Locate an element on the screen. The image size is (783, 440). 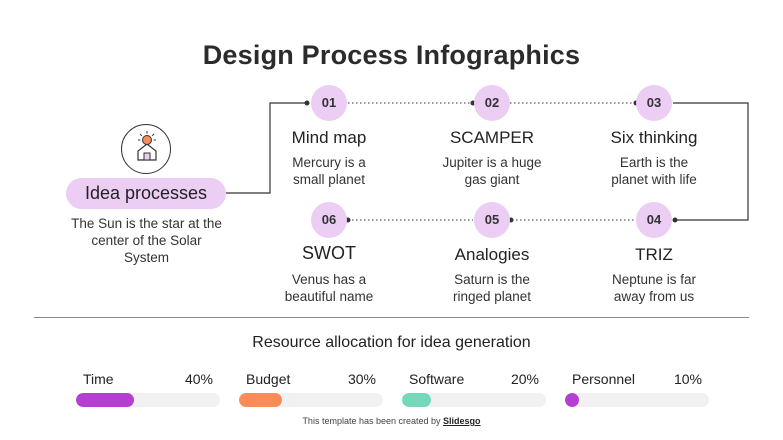
section-divider is located at coordinates (391, 317).